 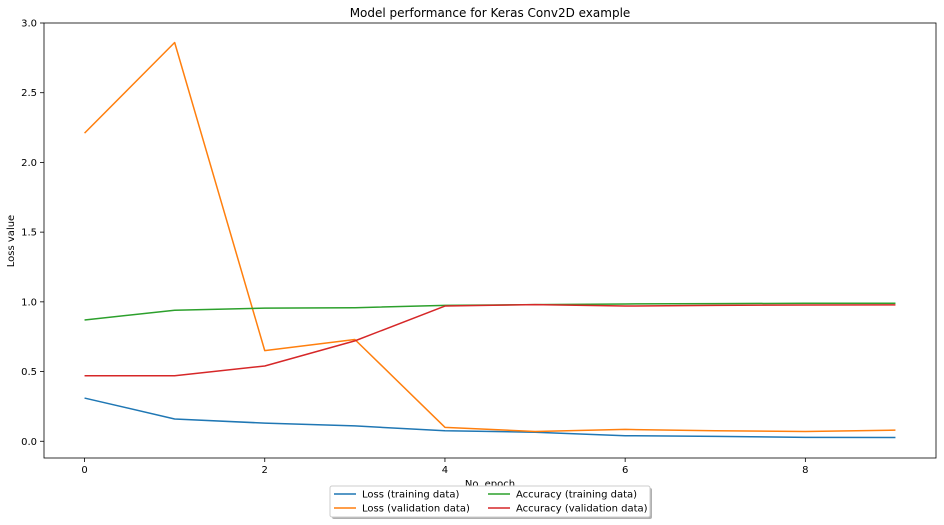 I want to click on x-tick-label: 6, so click(x=625, y=470).